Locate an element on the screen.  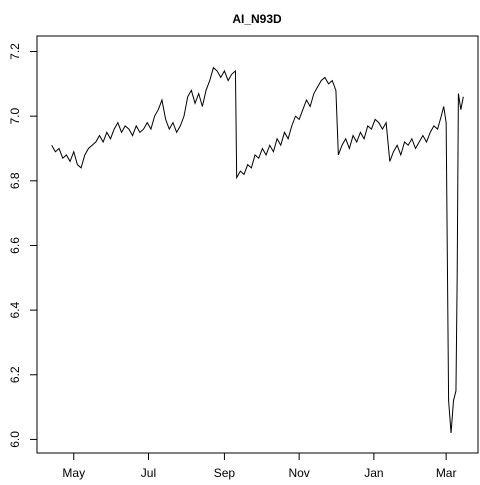
y-tick-label: 7.0 is located at coordinates (15, 116).